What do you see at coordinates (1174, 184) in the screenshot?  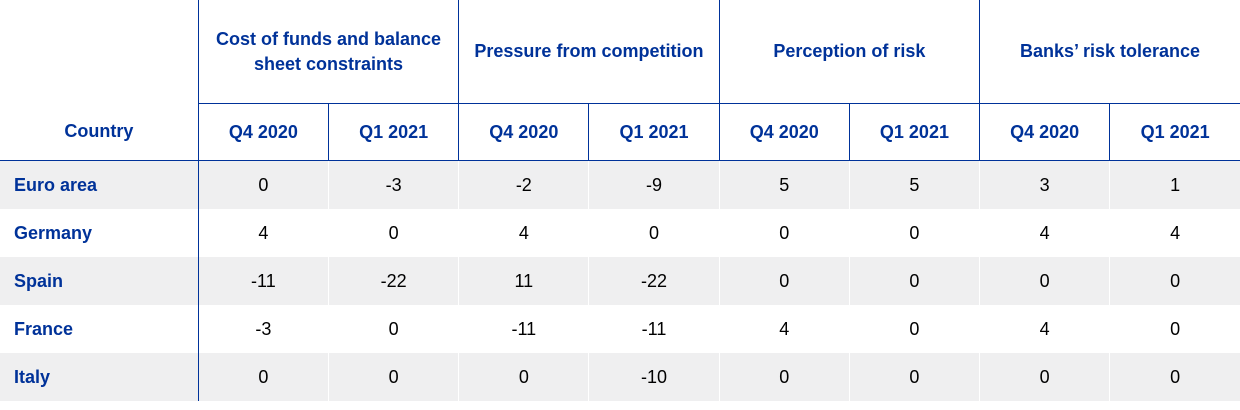 I see `table-cell: 1` at bounding box center [1174, 184].